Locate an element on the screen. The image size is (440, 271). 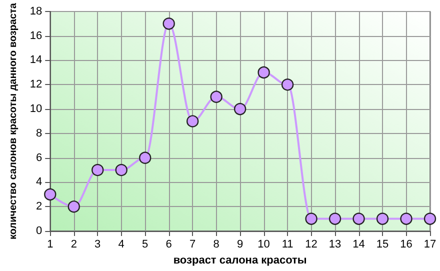
y-tick-label: 8 is located at coordinates (39, 133).